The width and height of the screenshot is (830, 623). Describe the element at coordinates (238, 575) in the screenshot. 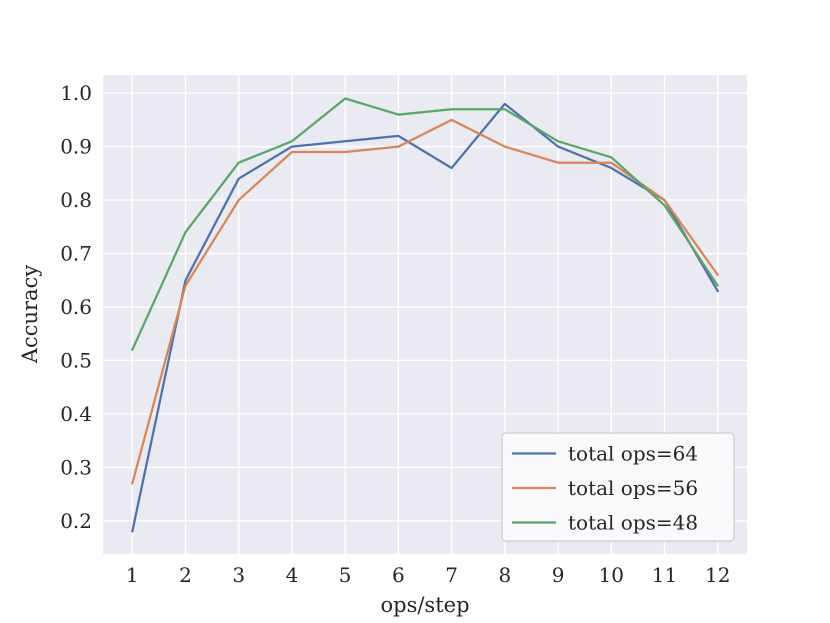

I see `x-tick-label: 3` at that location.